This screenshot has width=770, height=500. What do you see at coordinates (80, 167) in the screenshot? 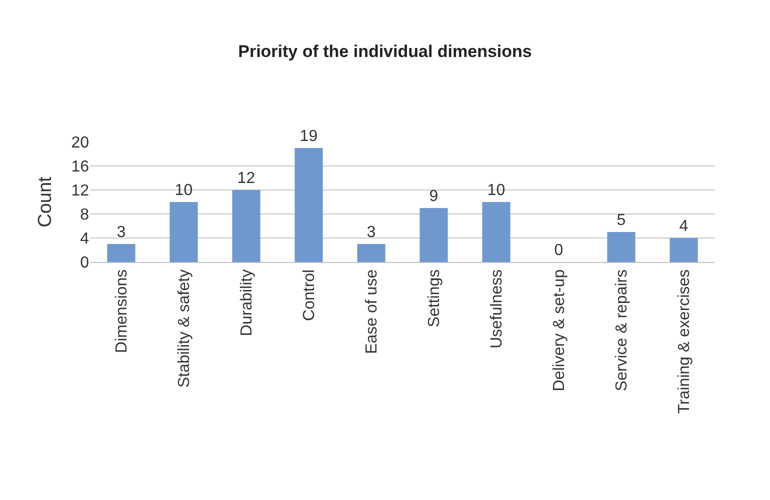
I see `y-tick-label: 16` at bounding box center [80, 167].